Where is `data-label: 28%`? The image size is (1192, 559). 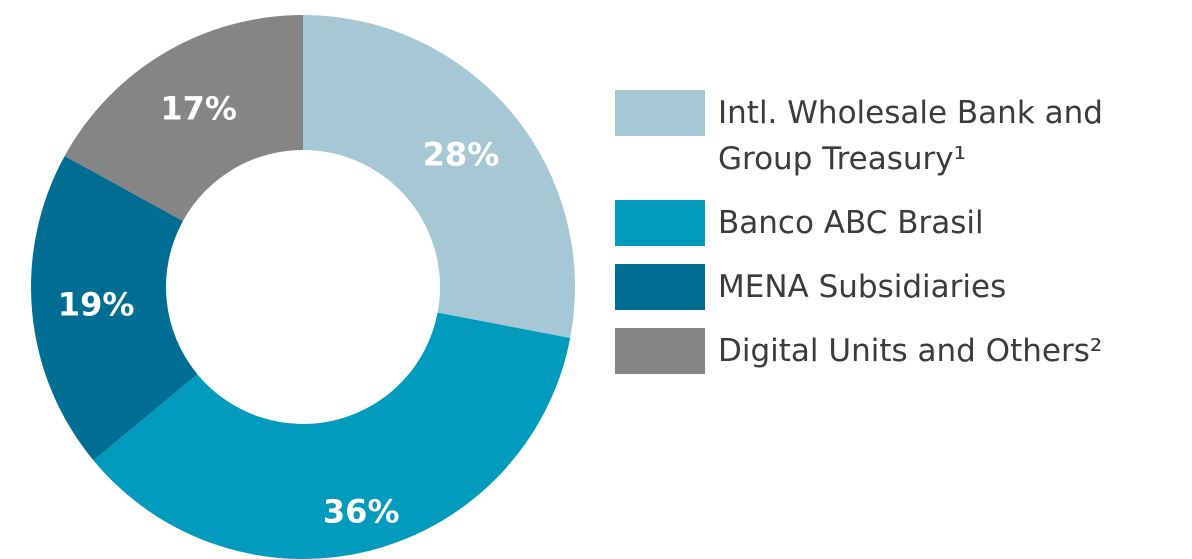
data-label: 28% is located at coordinates (461, 154).